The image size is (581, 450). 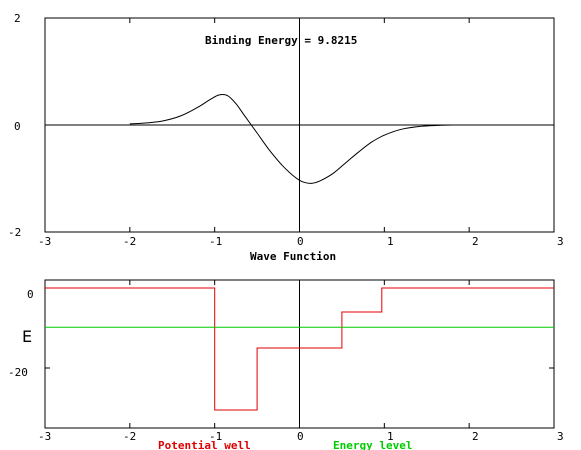 I want to click on top-x-tick-2: 2, so click(x=475, y=241).